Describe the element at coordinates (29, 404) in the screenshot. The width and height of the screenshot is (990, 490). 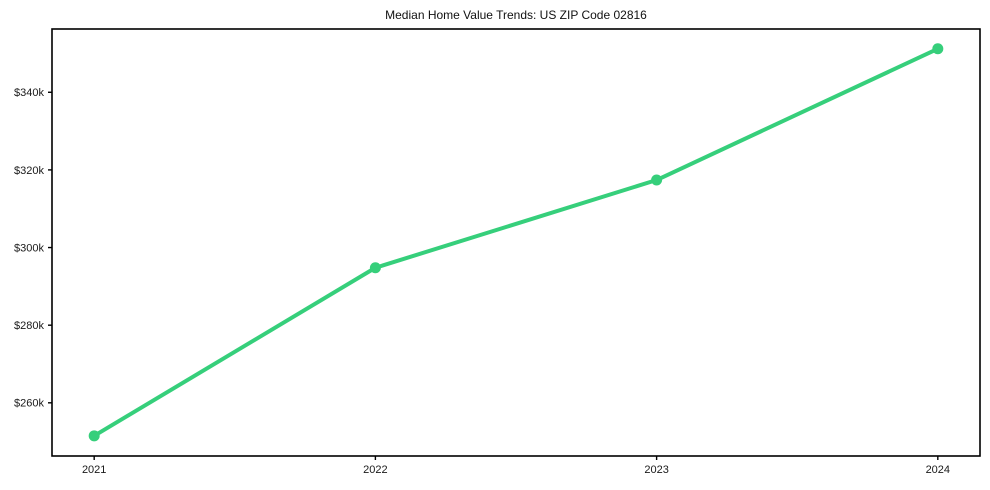
I see `y-tick-label: $260k` at that location.